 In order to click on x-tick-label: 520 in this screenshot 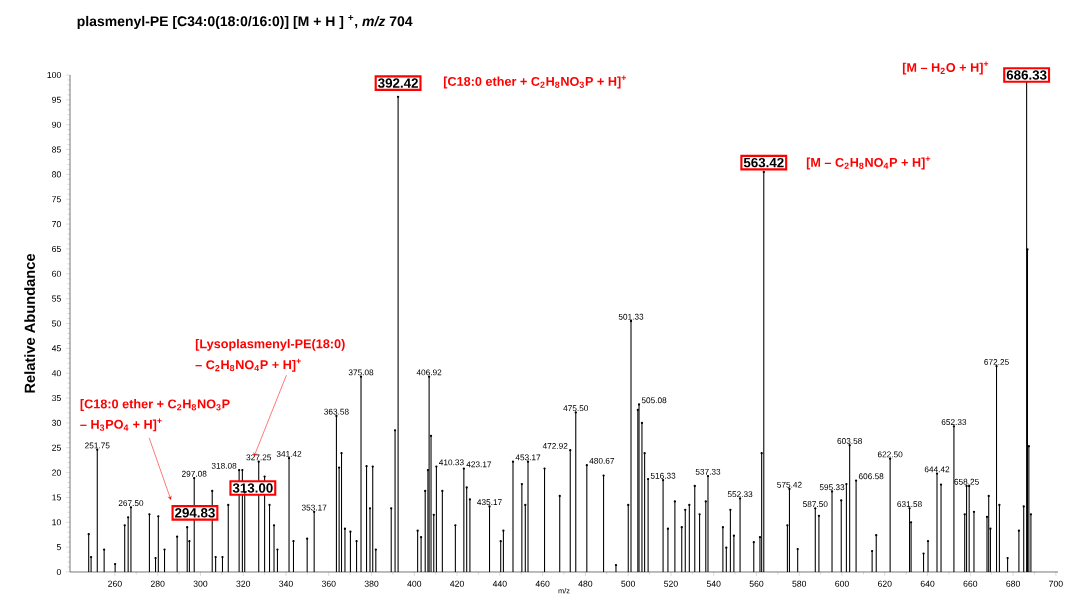, I will do `click(671, 583)`.